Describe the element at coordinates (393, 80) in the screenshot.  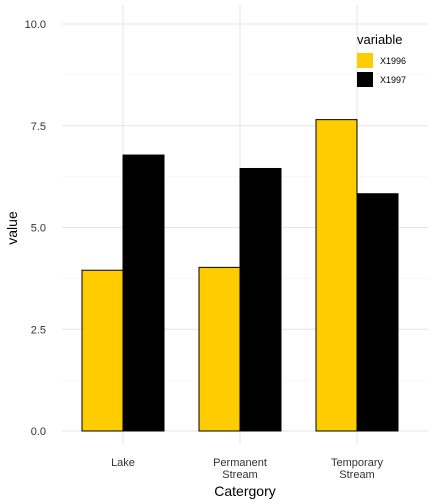
I see `legend-label: X1997` at that location.